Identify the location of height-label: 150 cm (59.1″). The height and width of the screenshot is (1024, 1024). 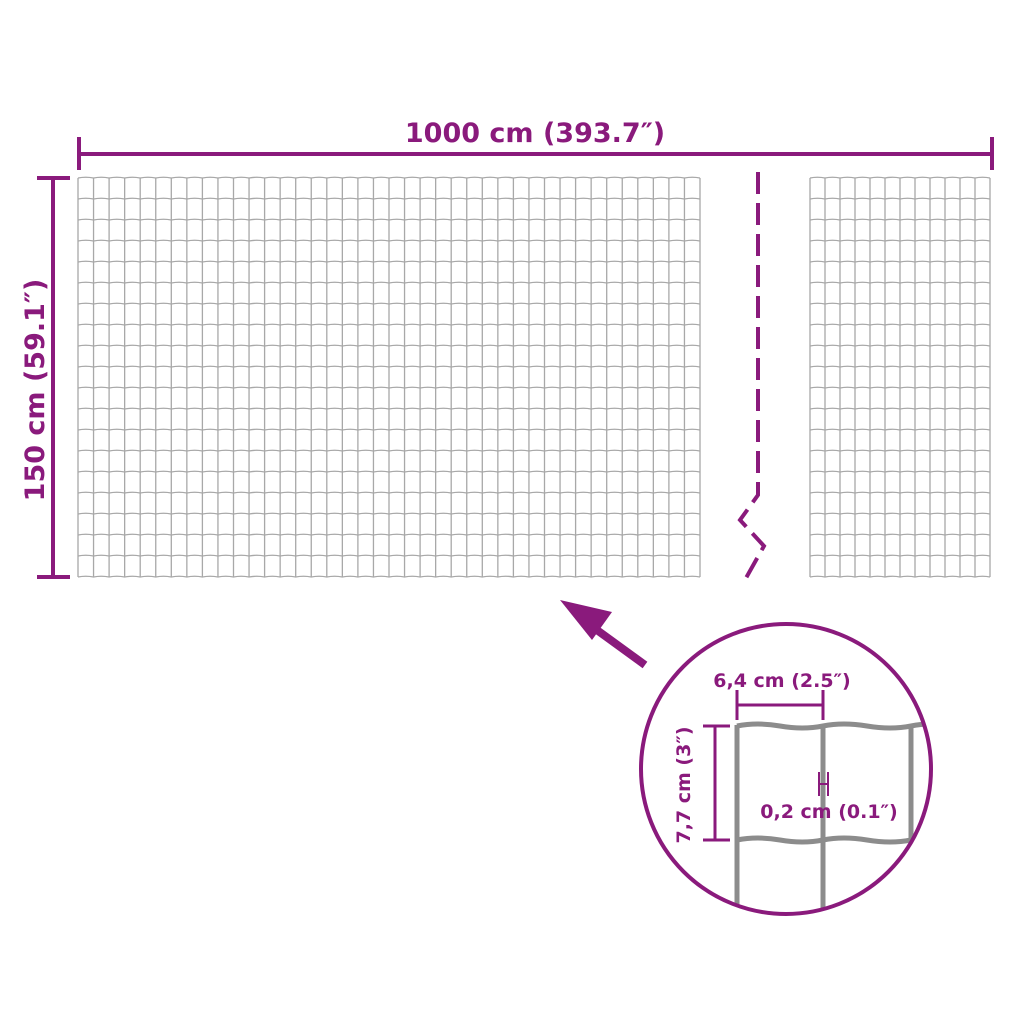
(35, 390).